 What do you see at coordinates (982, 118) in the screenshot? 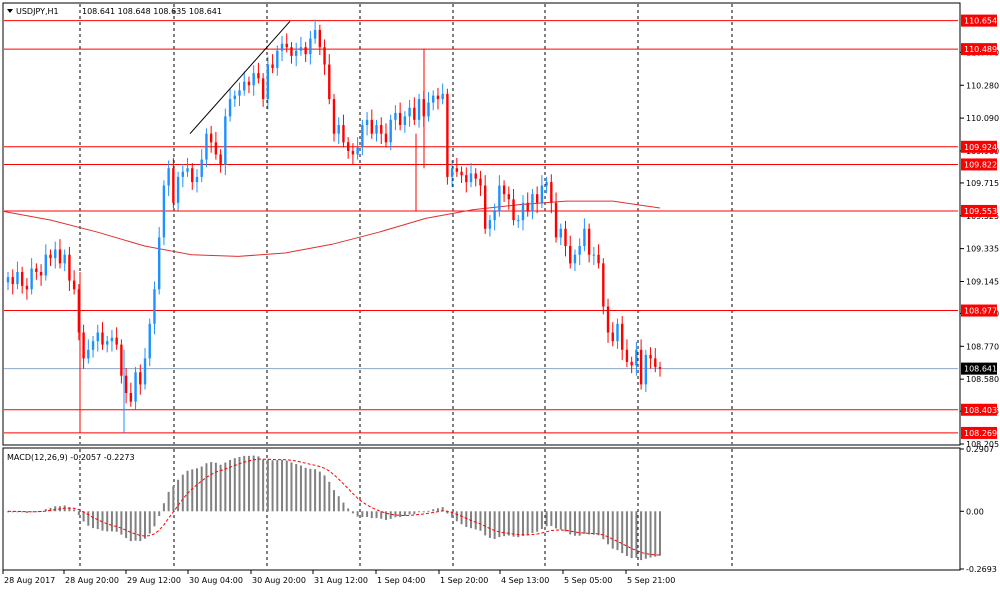
I see `price-tick-label: 110.090` at bounding box center [982, 118].